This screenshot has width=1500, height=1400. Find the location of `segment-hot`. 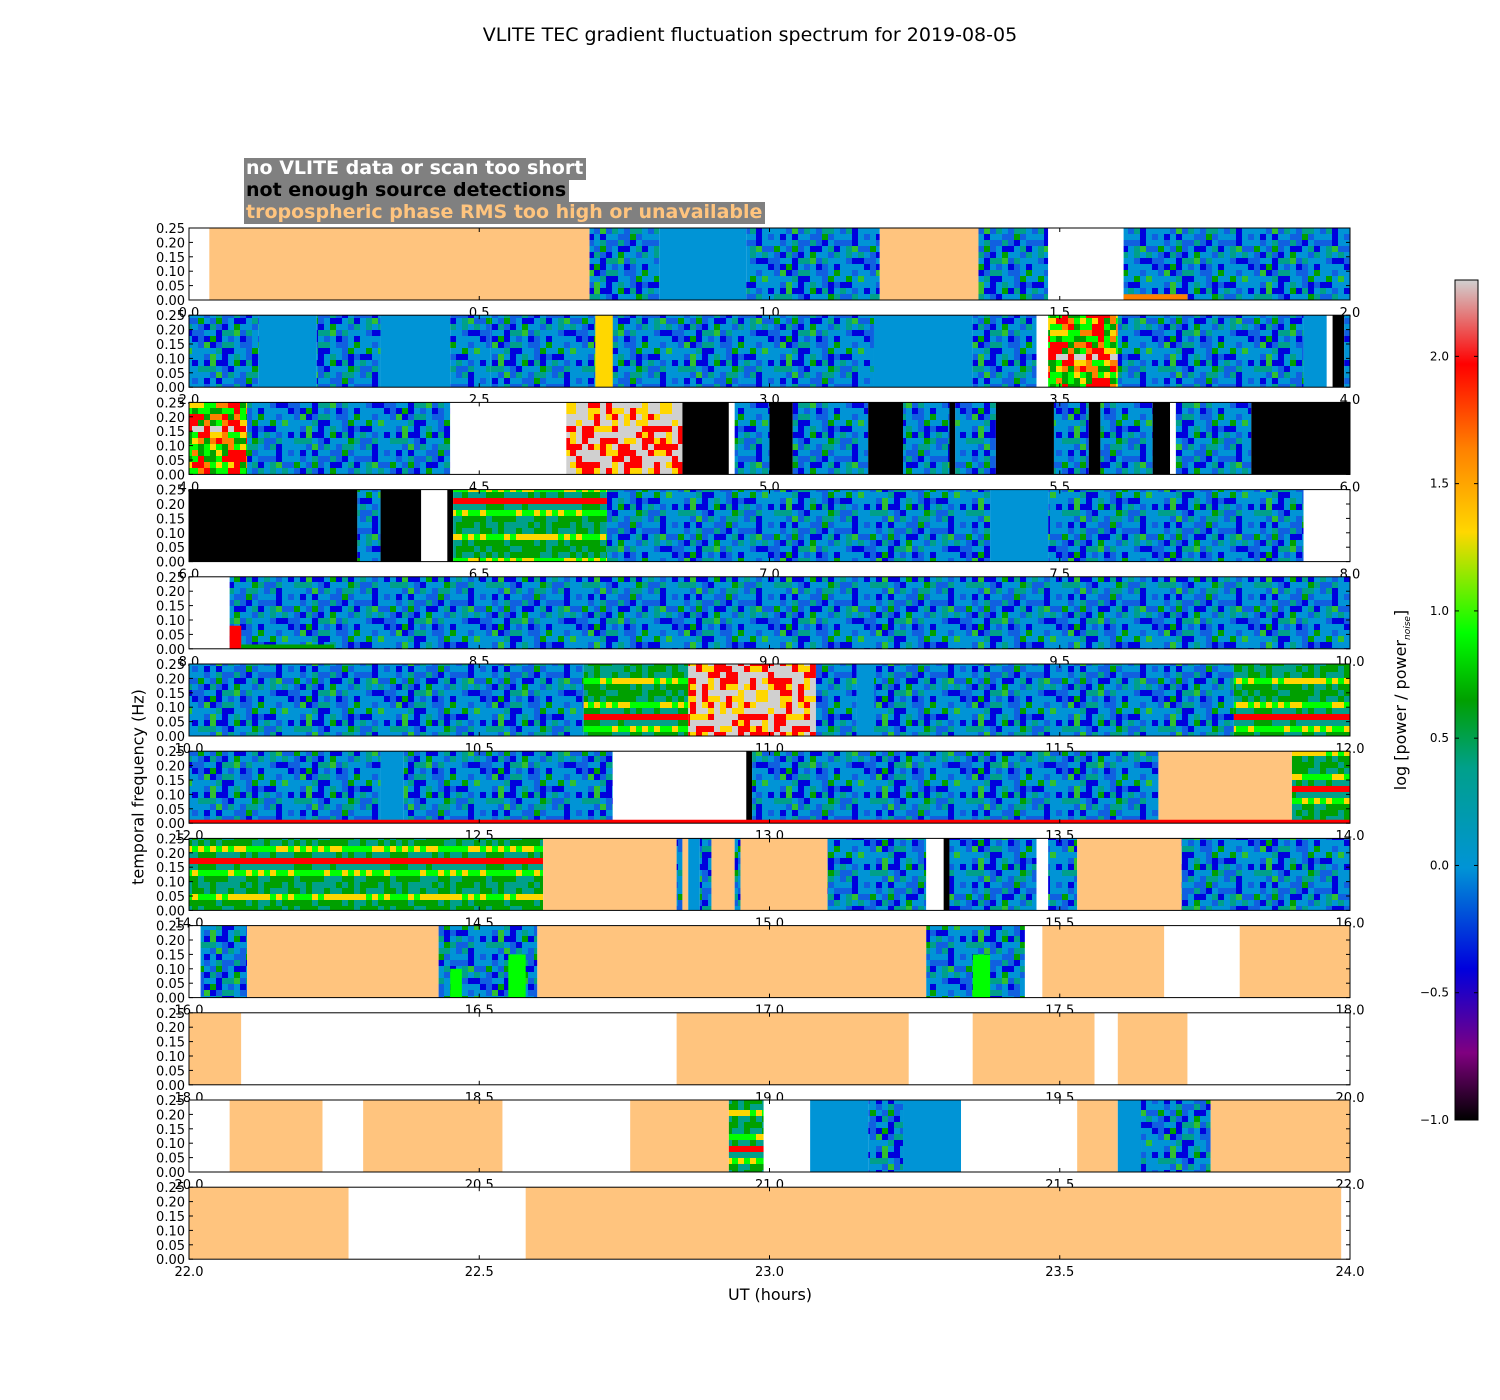

segment-hot is located at coordinates (1083, 351).